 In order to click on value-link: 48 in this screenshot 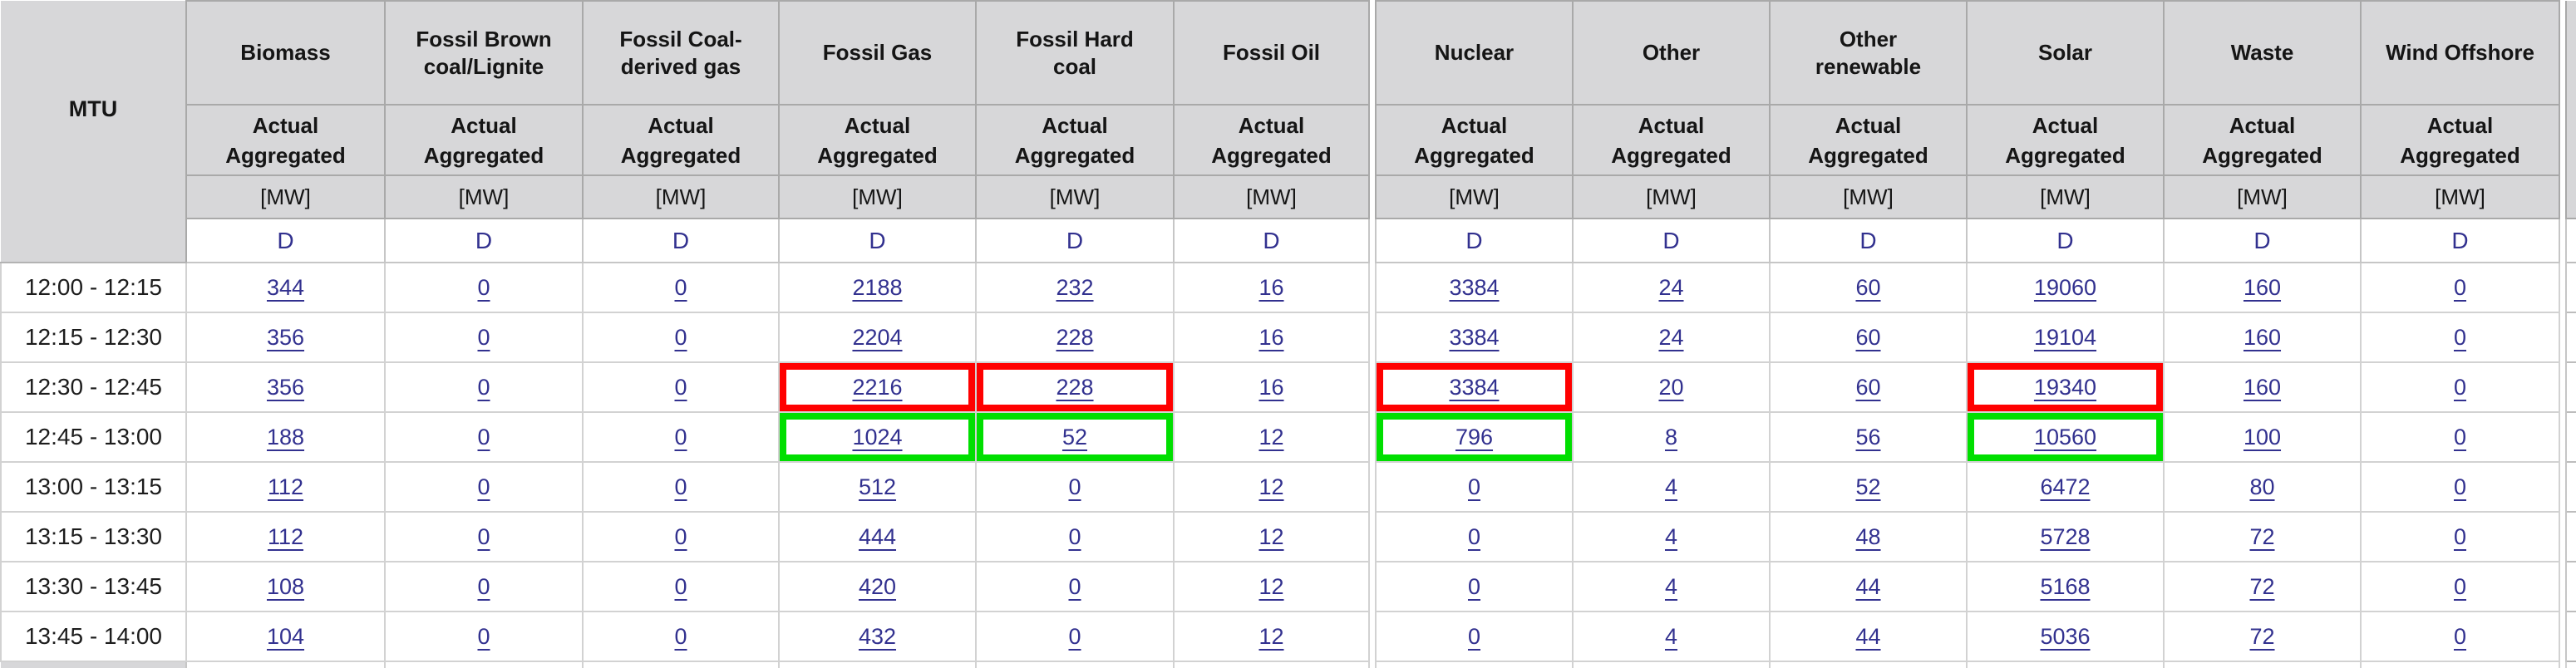, I will do `click(1868, 536)`.